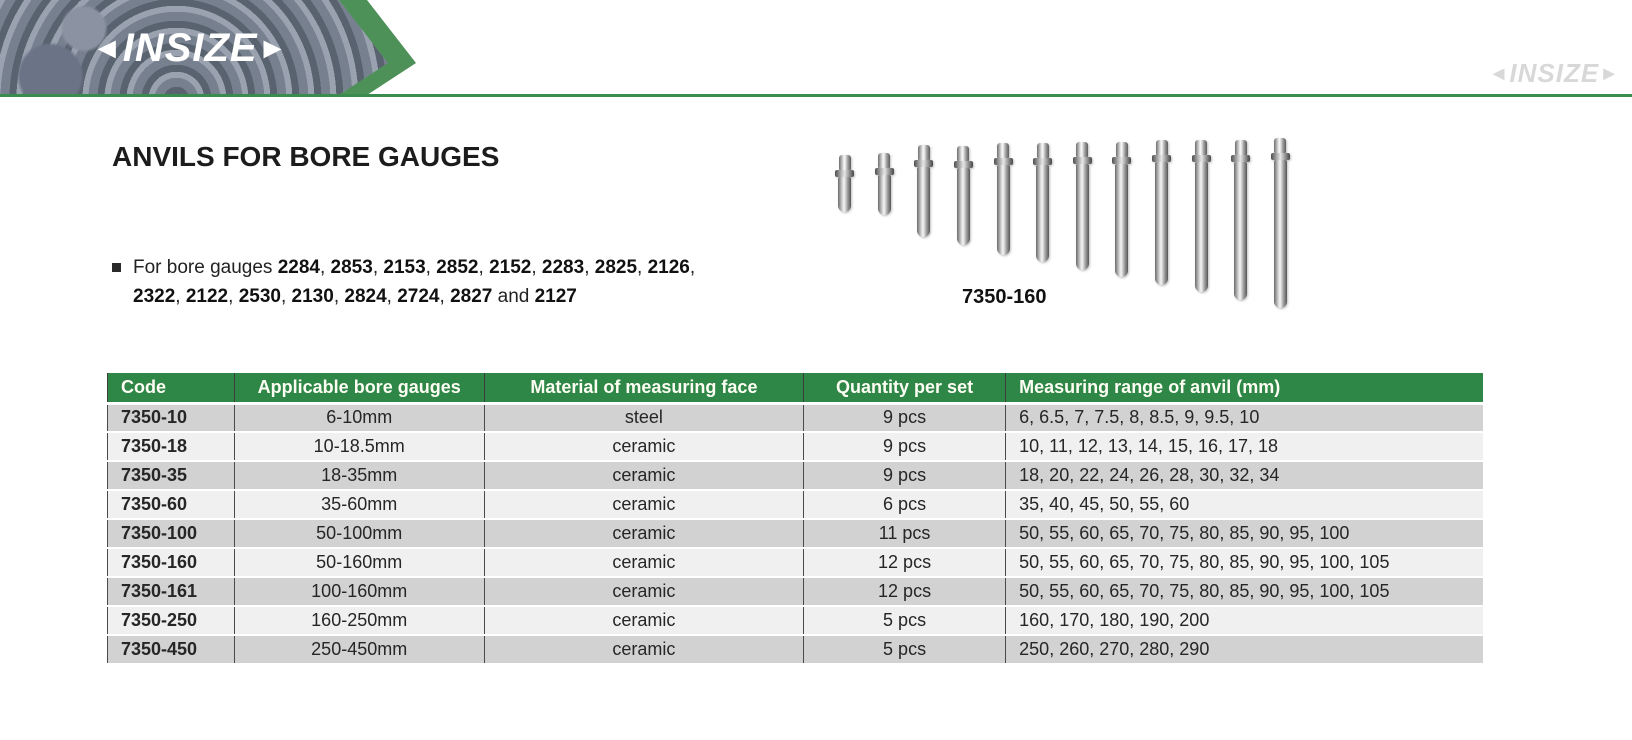 This screenshot has height=740, width=1632. Describe the element at coordinates (171, 389) in the screenshot. I see `column-header-1: Code` at that location.